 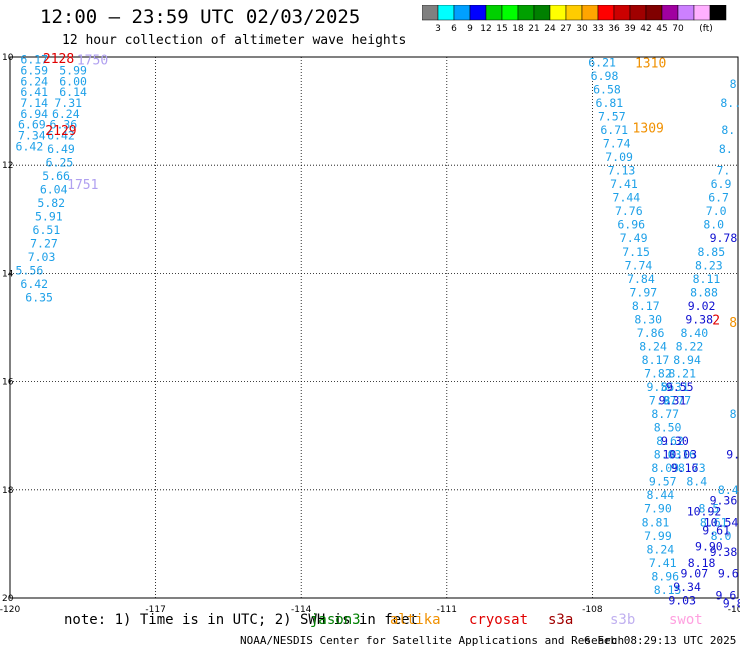 What do you see at coordinates (713, 225) in the screenshot?
I see `wave-height-label: 8.0` at bounding box center [713, 225].